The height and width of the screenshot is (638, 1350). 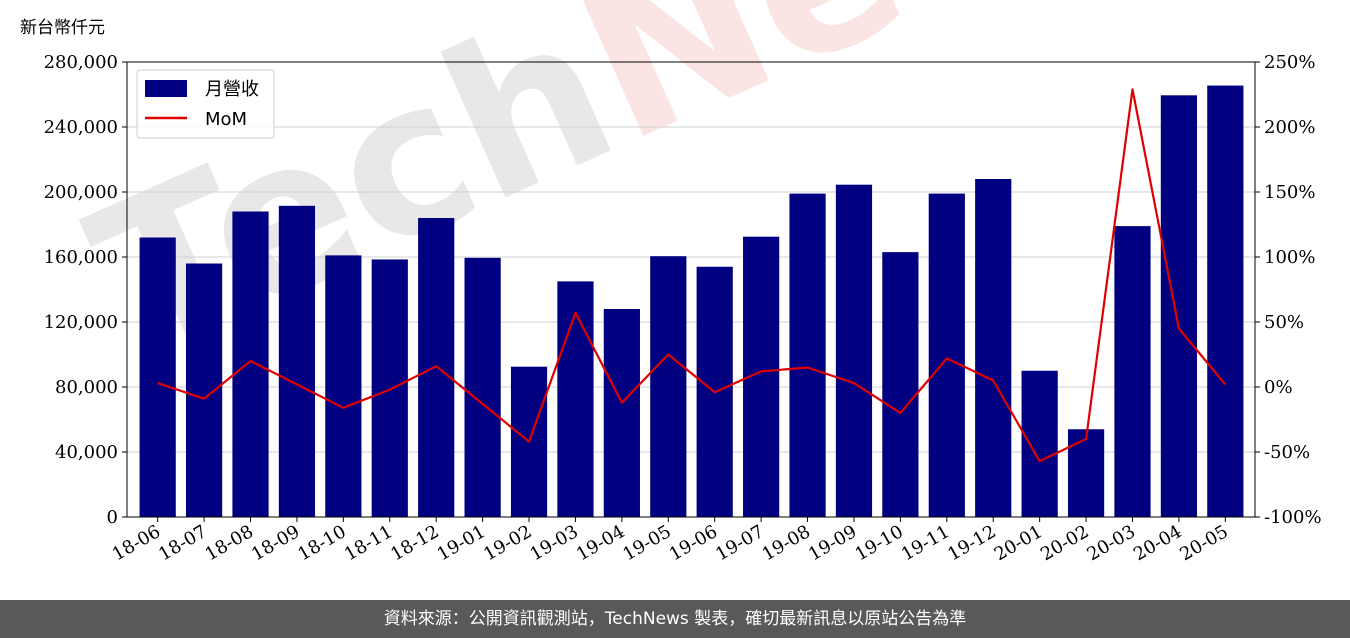 I want to click on source-footer: 資料來源：公開資訊觀測站，TechNews 製表，確切最新訊息以原站公告為準, so click(x=675, y=619).